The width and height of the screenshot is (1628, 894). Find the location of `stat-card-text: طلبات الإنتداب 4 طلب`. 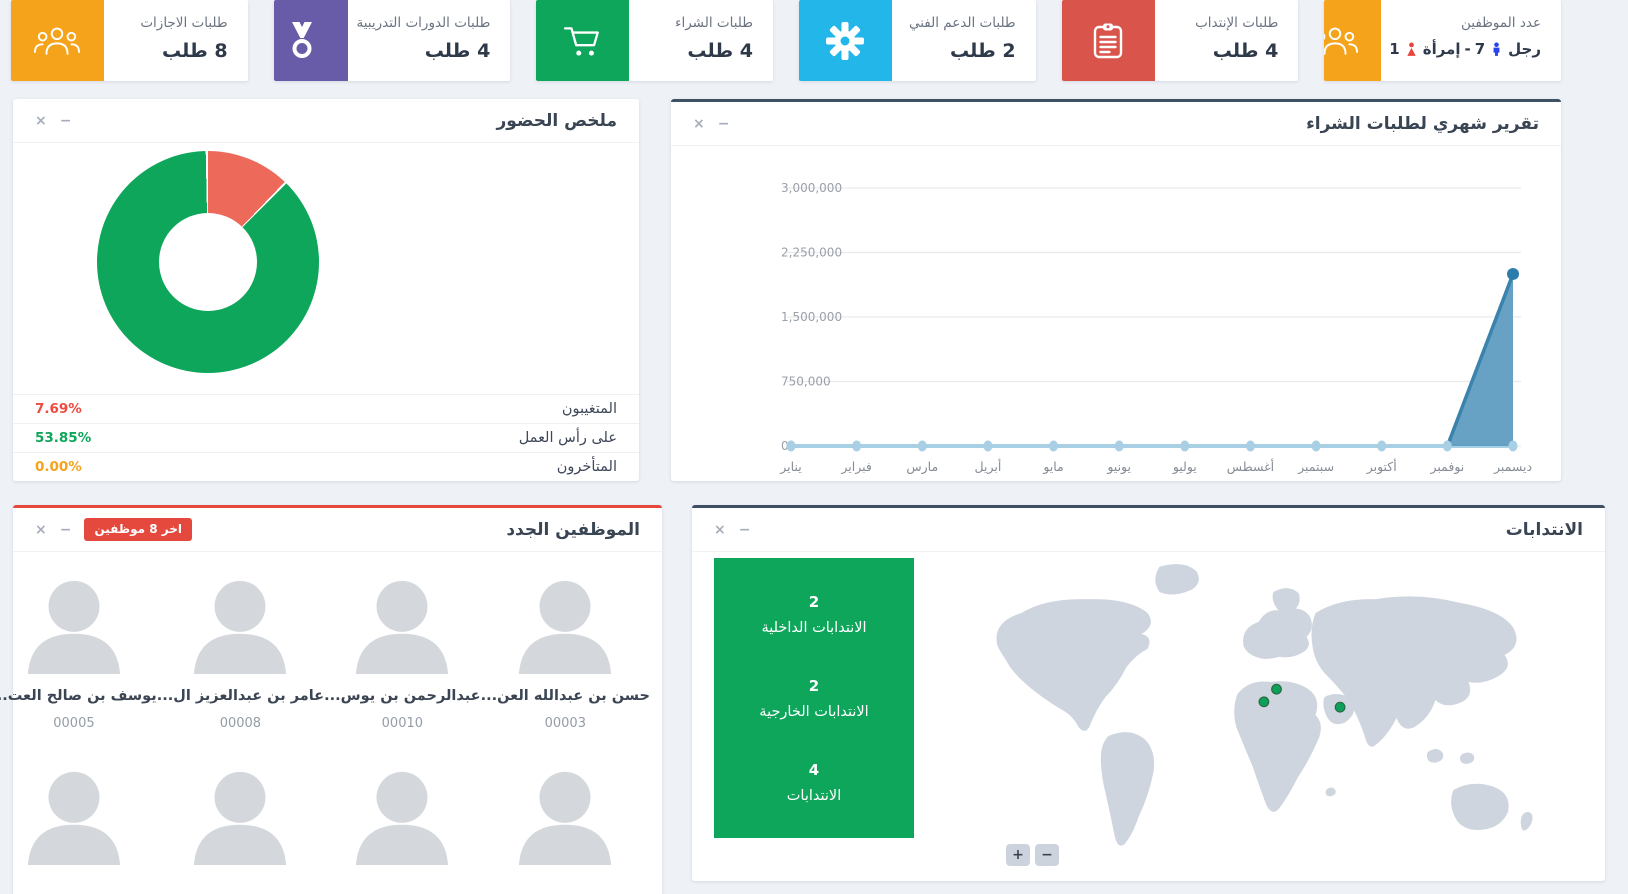

stat-card-text: طلبات الإنتداب 4 طلب is located at coordinates (1228, 40).